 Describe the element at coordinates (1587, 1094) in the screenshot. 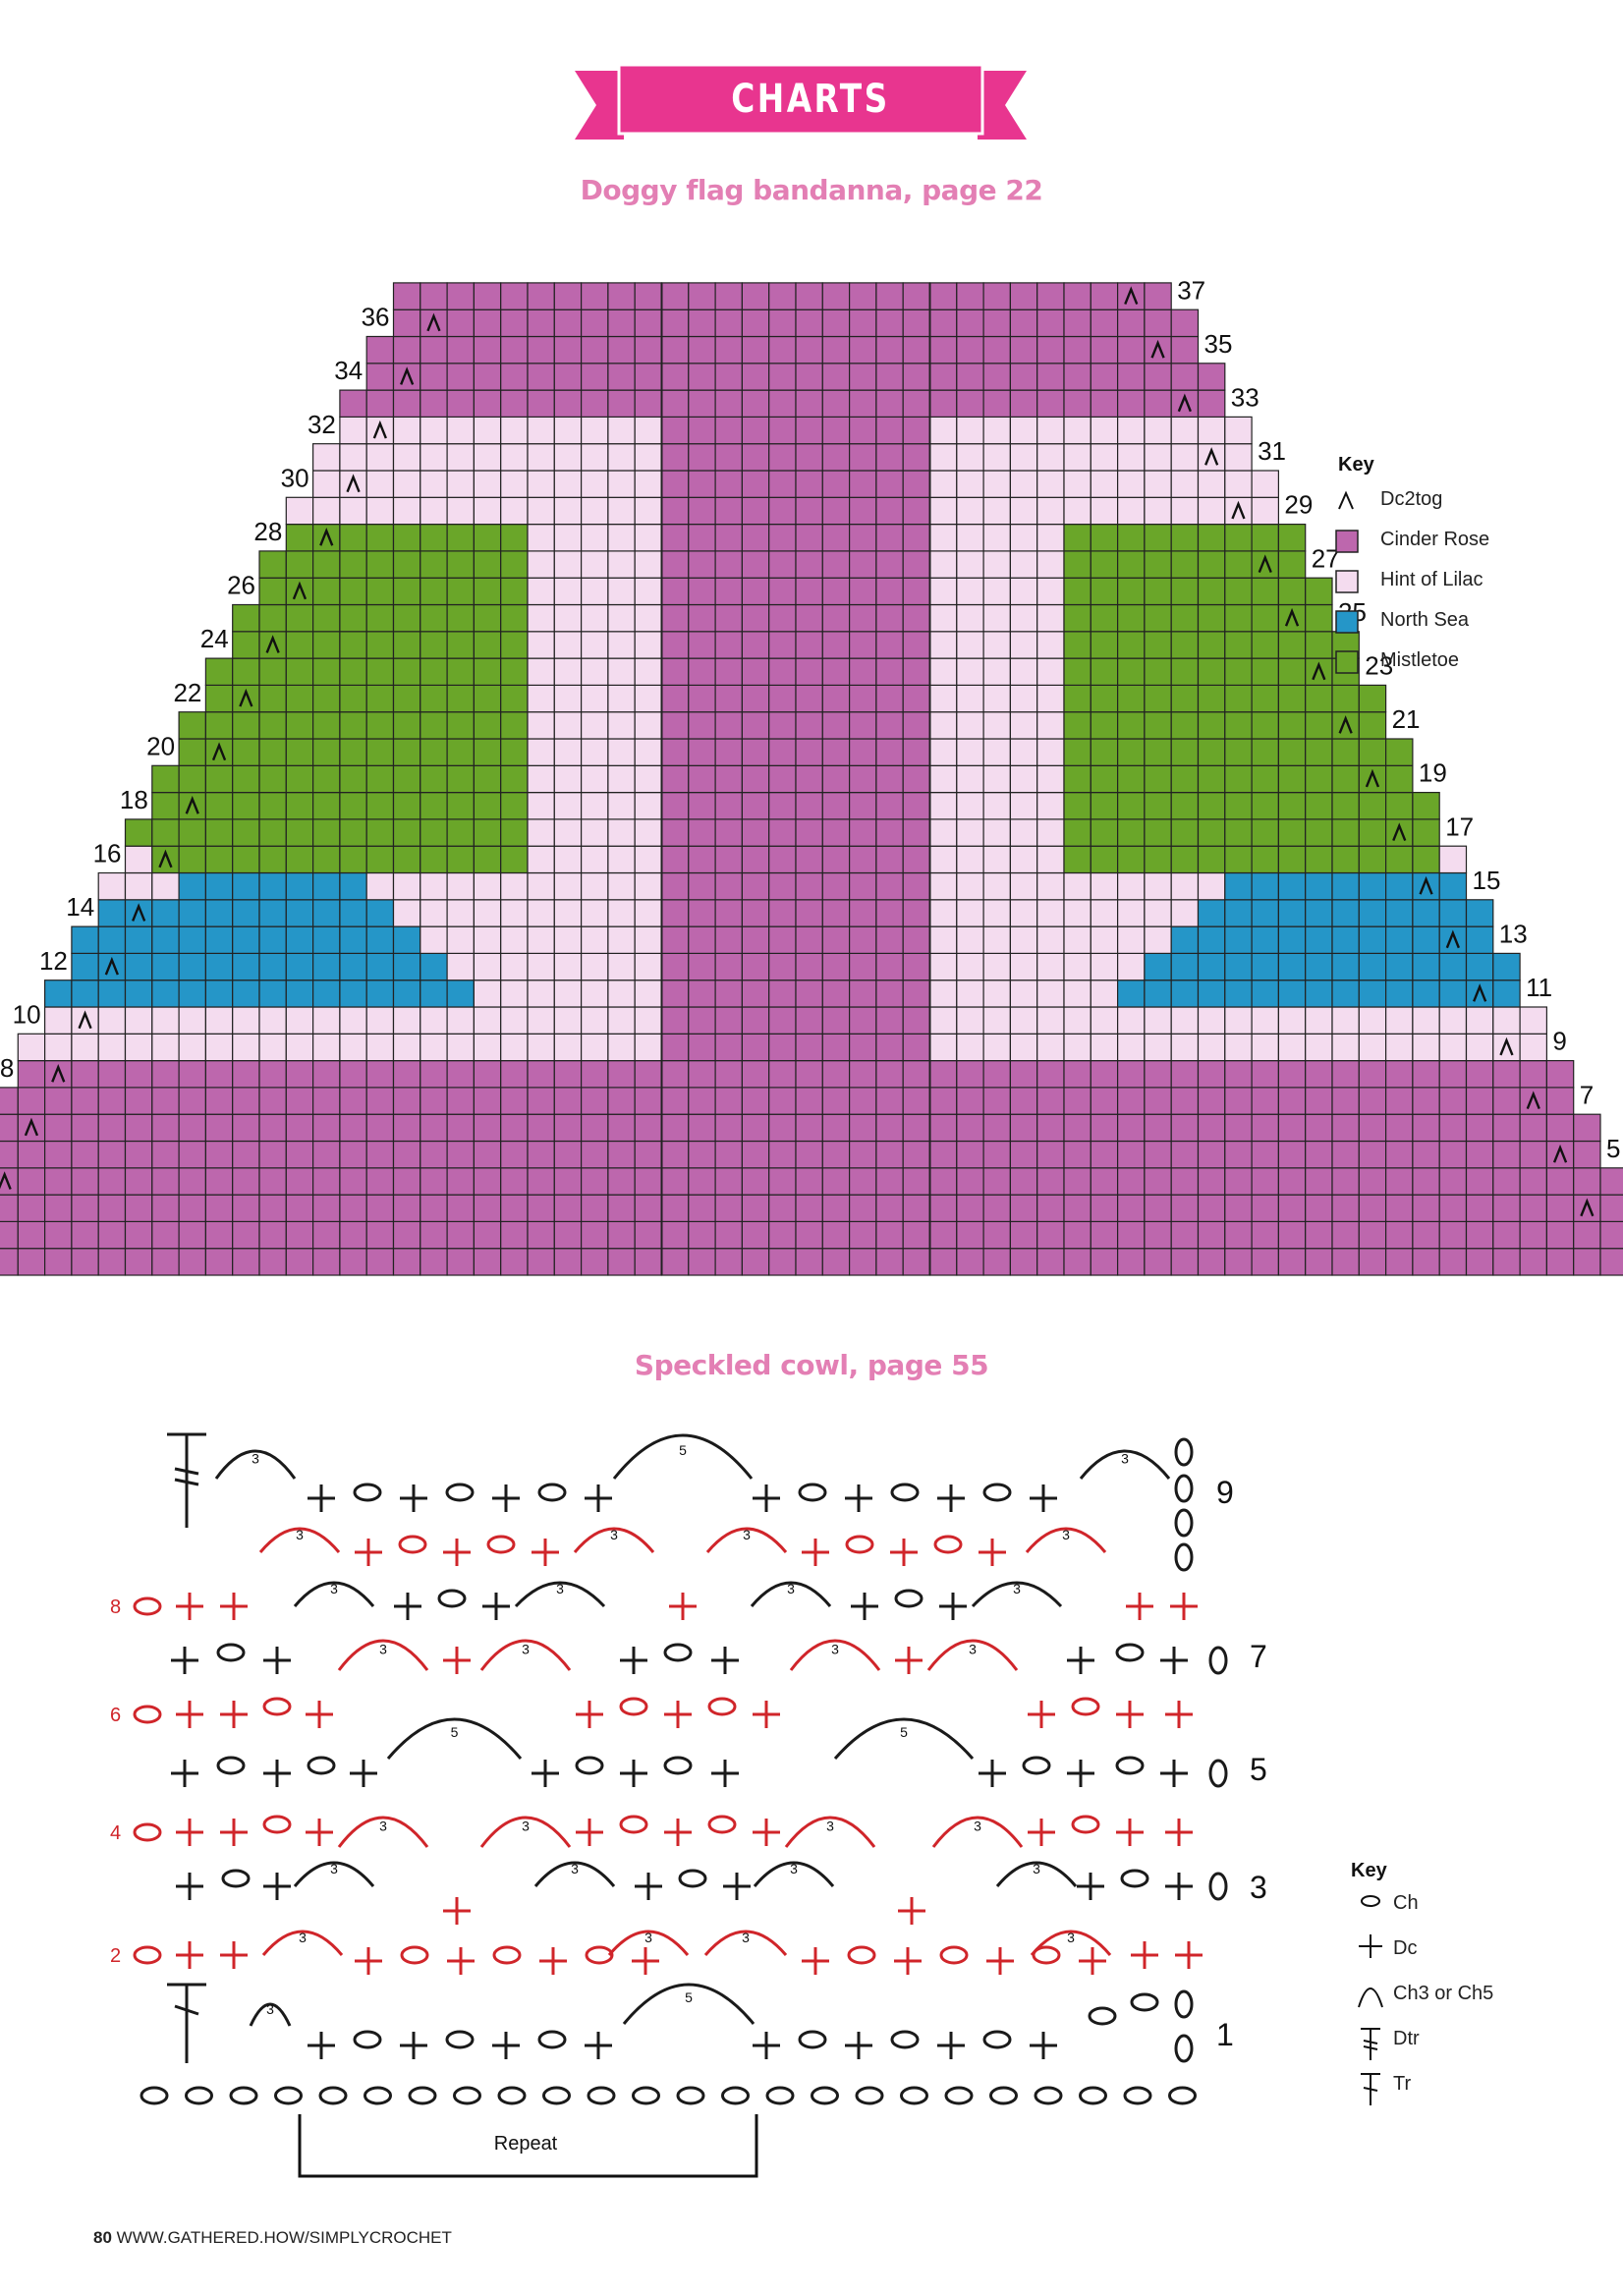

I see `row-number: 7` at that location.